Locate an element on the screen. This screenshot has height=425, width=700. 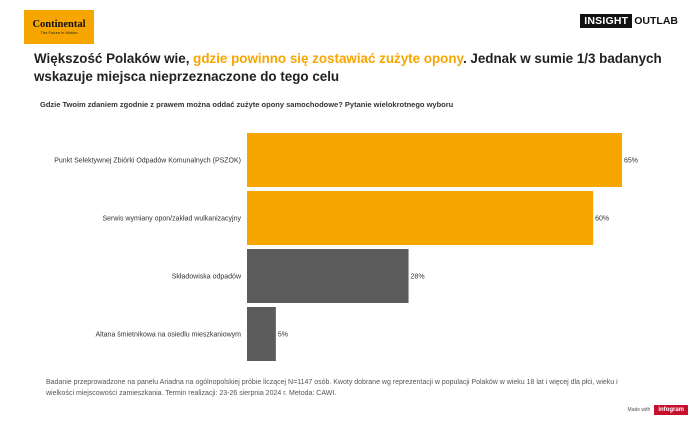
logo-name: Continental is located at coordinates (59, 24).